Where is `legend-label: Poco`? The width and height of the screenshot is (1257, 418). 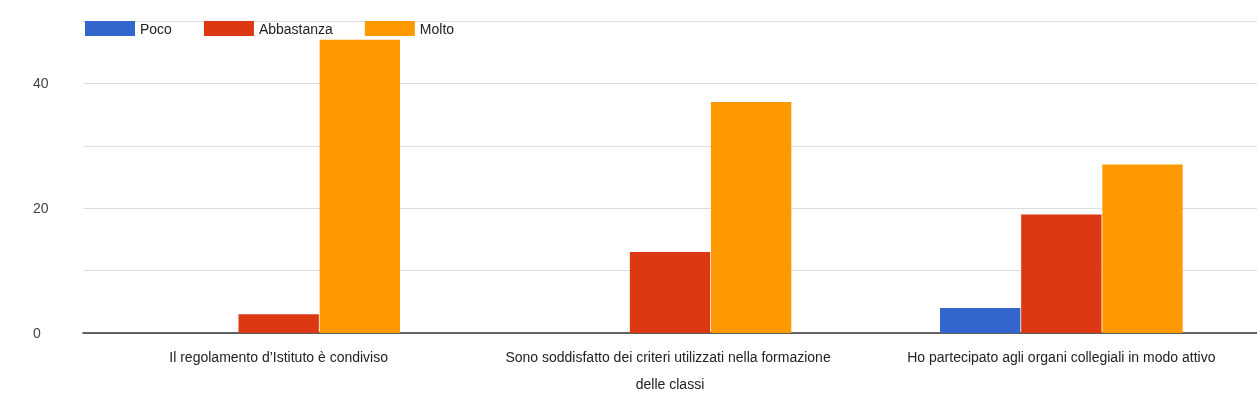
legend-label: Poco is located at coordinates (156, 28).